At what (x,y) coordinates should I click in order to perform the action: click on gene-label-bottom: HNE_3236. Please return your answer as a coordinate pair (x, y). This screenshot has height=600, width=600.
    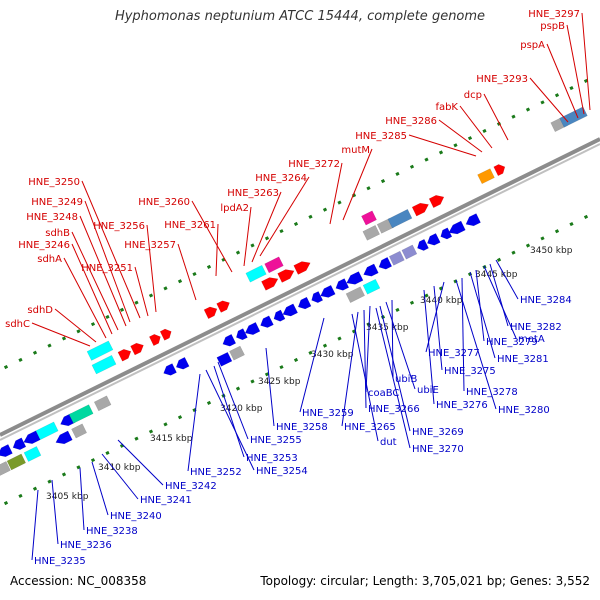
    Looking at the image, I should click on (86, 545).